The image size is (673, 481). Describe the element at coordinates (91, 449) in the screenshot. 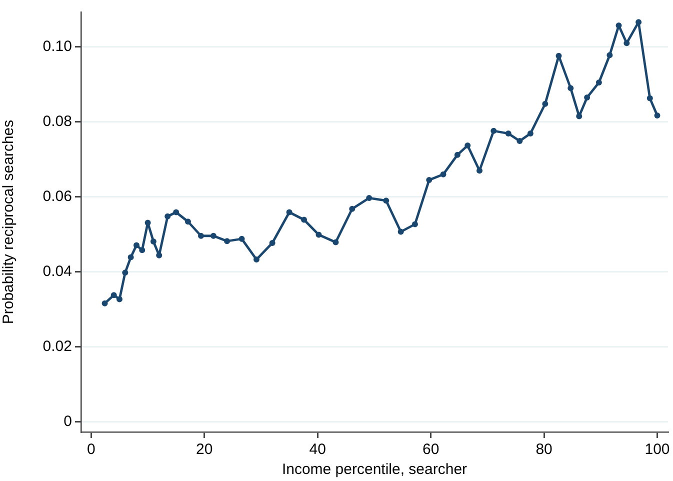

I see `x-tick-label: 0` at that location.